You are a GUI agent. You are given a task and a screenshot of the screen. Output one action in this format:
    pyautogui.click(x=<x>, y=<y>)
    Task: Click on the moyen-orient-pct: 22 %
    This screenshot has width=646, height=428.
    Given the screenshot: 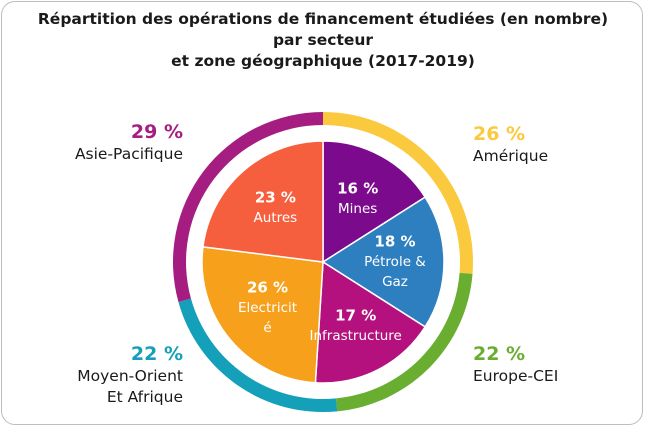 What is the action you would take?
    pyautogui.click(x=156, y=354)
    